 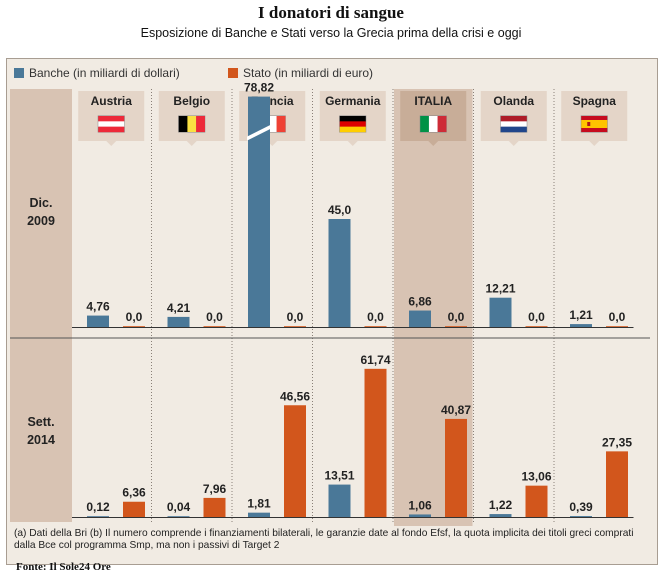 I want to click on data-label: 6,86, so click(x=420, y=302).